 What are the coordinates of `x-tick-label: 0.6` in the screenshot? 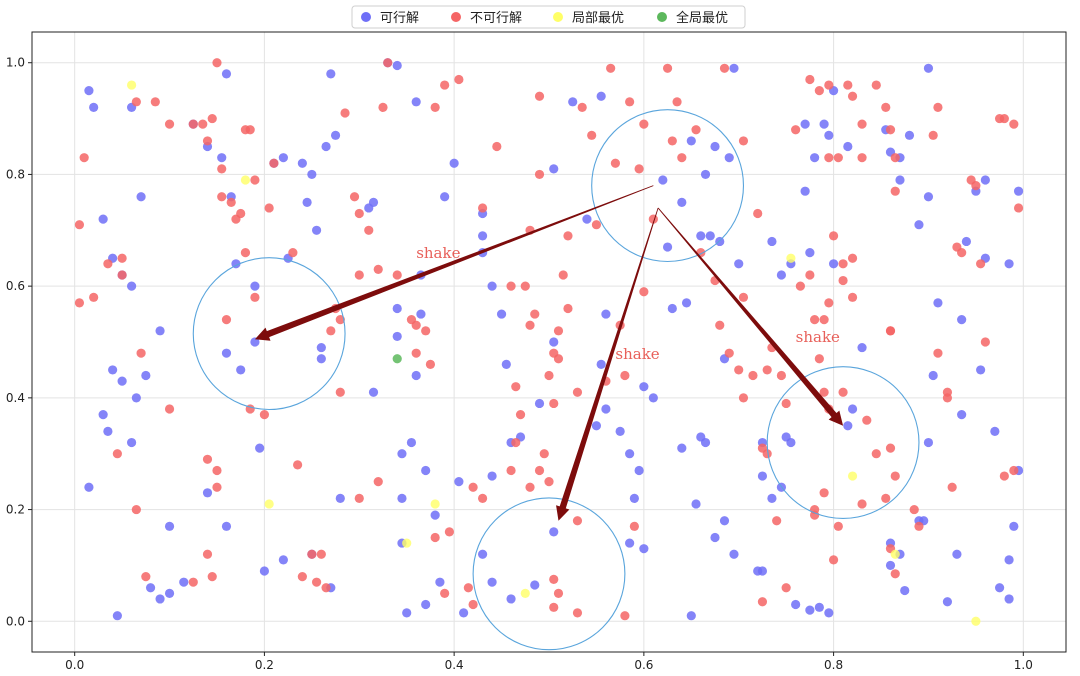 It's located at (643, 665).